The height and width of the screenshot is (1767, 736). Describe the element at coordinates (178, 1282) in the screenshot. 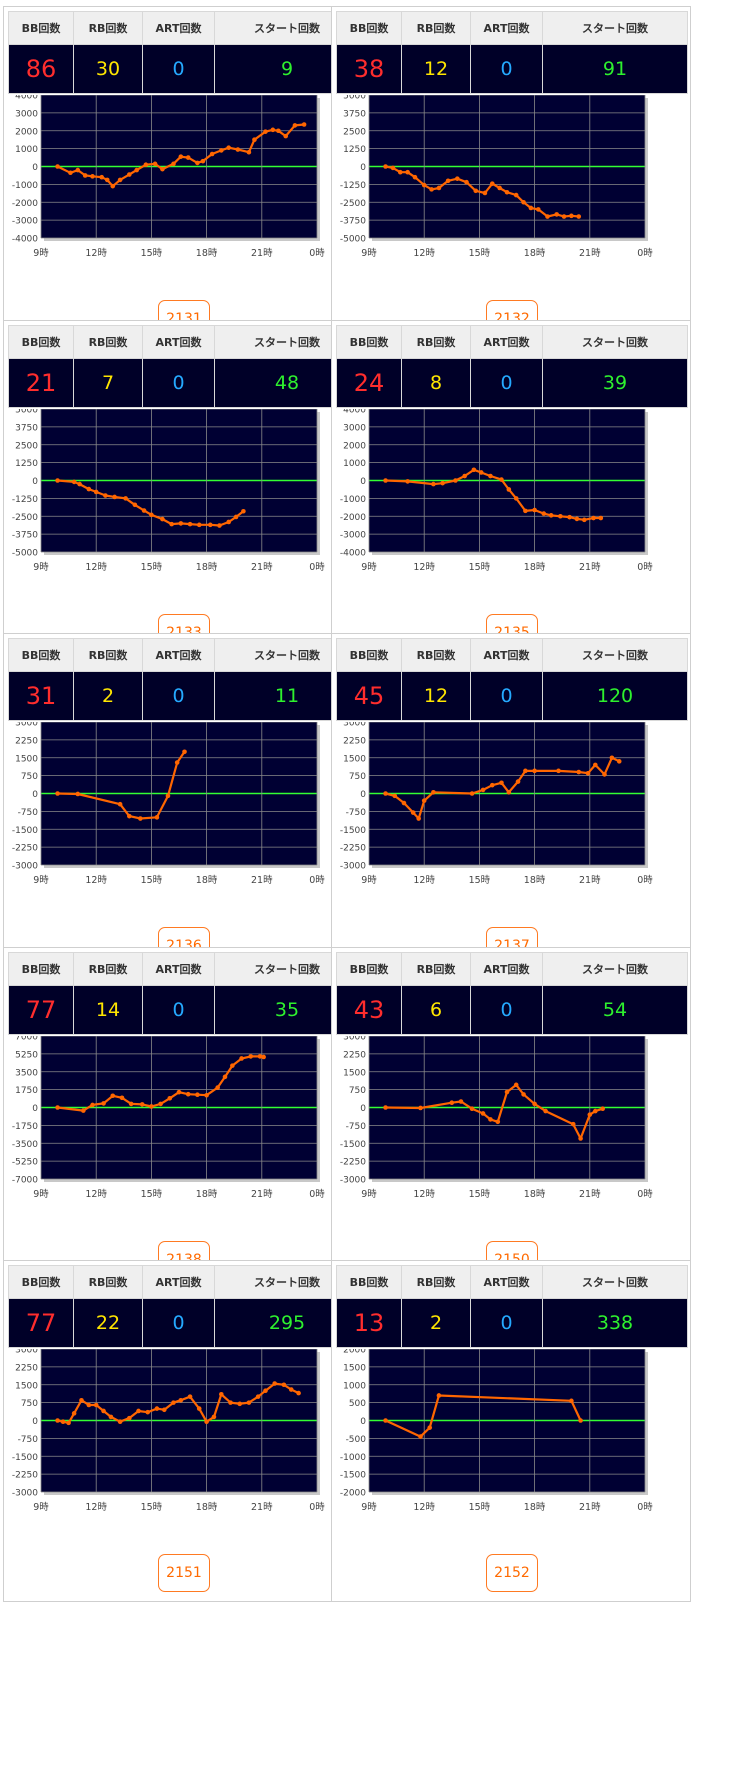

I see `art-header: ART回数` at that location.